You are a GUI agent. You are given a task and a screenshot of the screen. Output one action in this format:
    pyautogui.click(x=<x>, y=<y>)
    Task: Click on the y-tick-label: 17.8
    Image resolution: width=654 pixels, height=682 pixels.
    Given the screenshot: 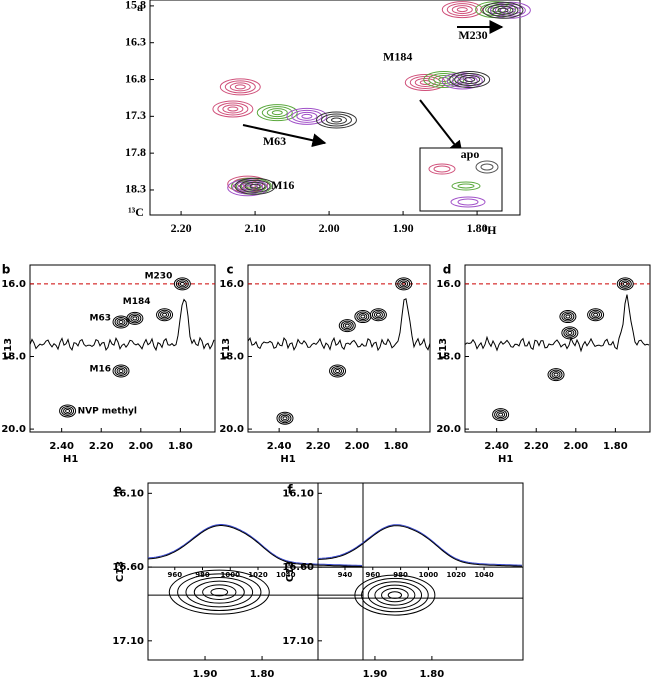 What is the action you would take?
    pyautogui.click(x=135, y=152)
    